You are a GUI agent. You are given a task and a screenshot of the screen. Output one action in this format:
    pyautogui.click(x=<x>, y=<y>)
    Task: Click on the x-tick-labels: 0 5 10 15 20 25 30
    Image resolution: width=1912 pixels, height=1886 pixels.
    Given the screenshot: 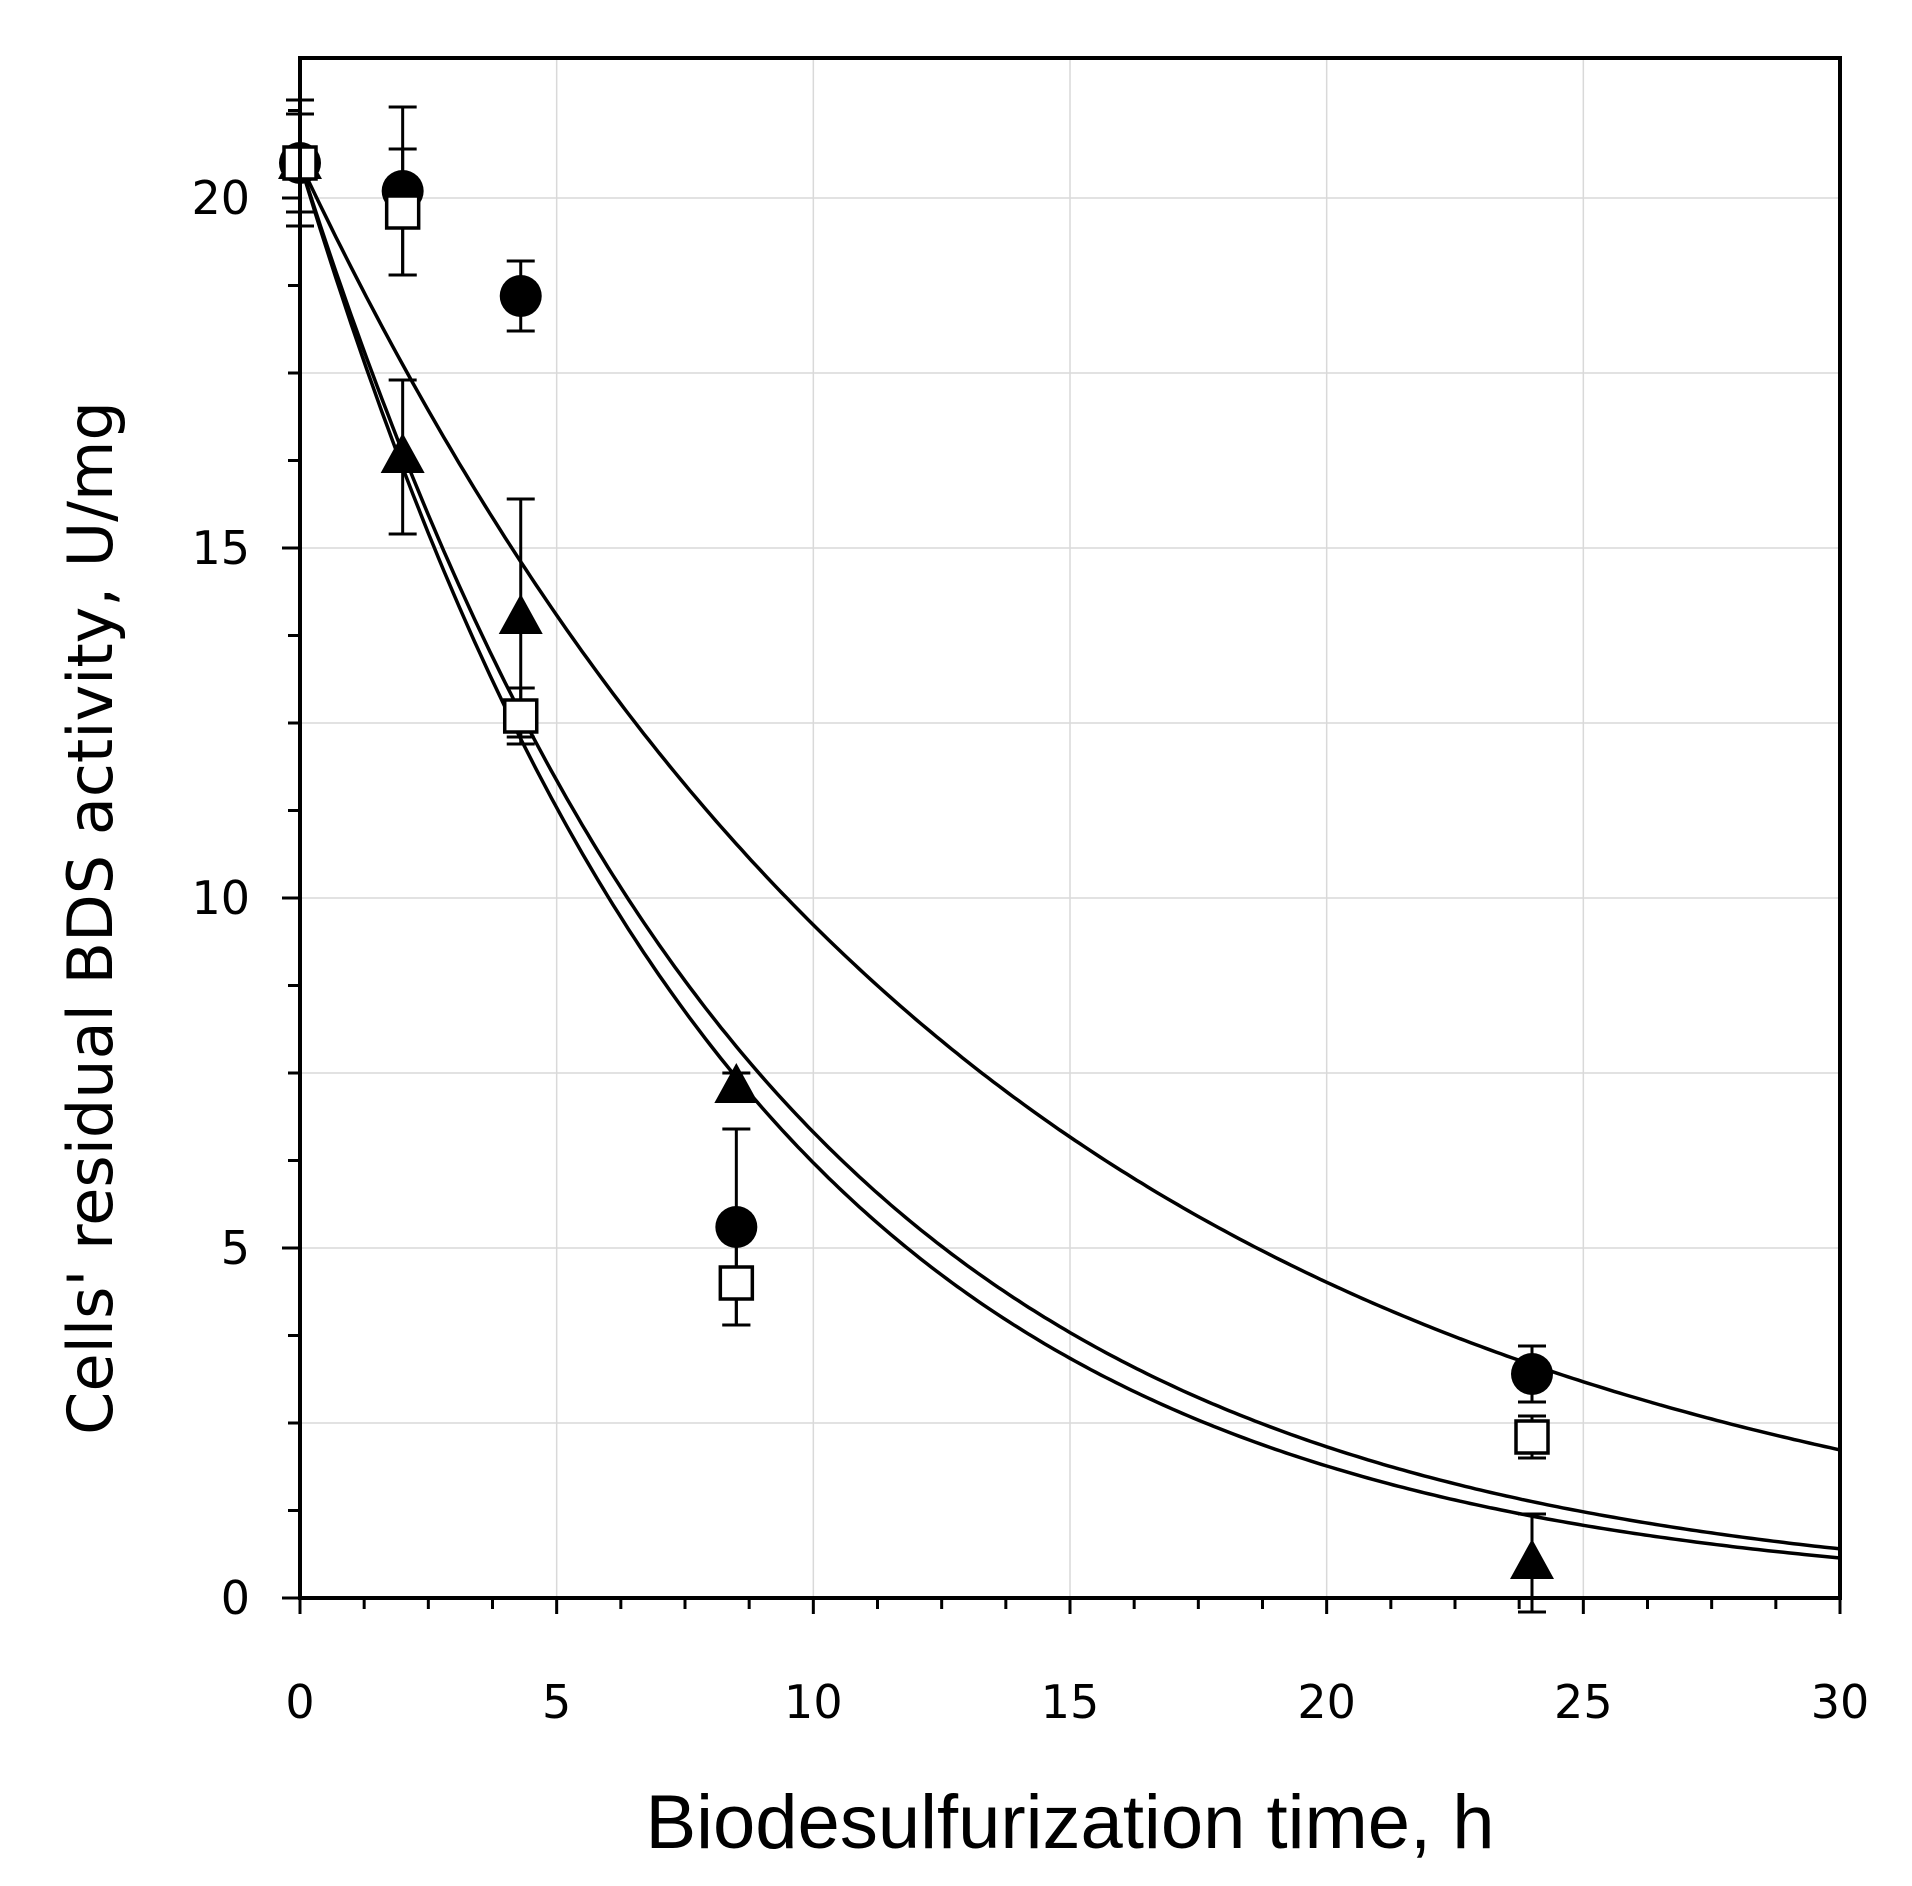 What is the action you would take?
    pyautogui.click(x=1077, y=1702)
    